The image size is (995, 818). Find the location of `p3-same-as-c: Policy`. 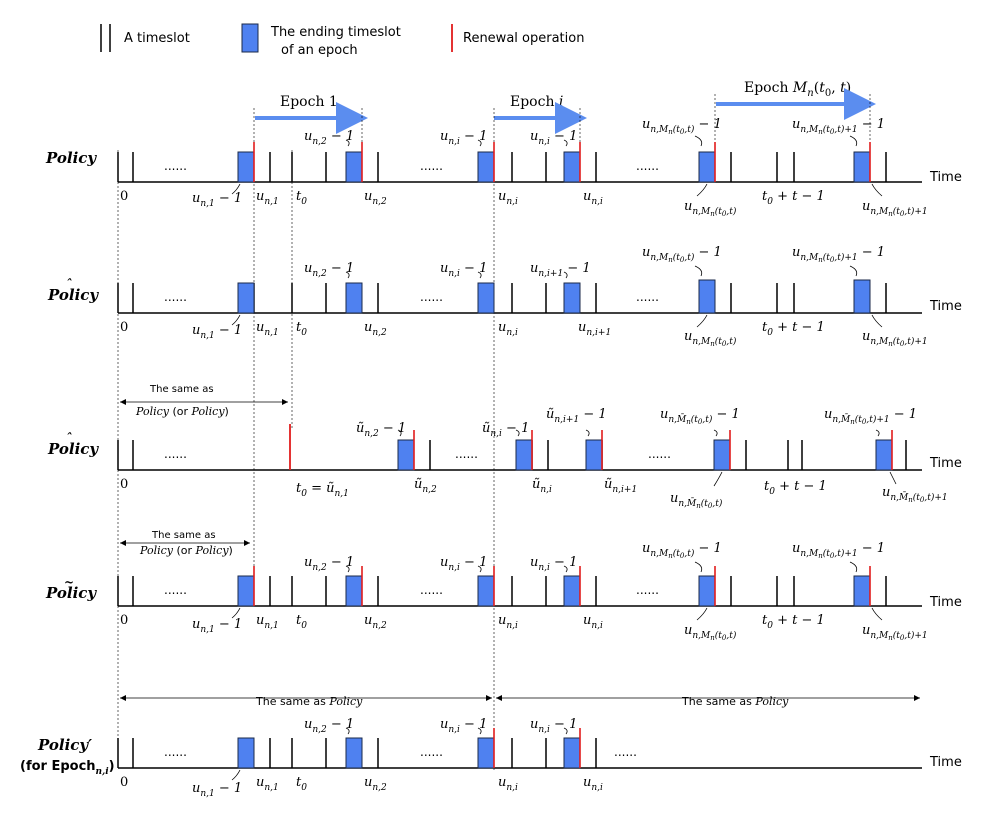

p3-same-as-c: Policy is located at coordinates (208, 411).